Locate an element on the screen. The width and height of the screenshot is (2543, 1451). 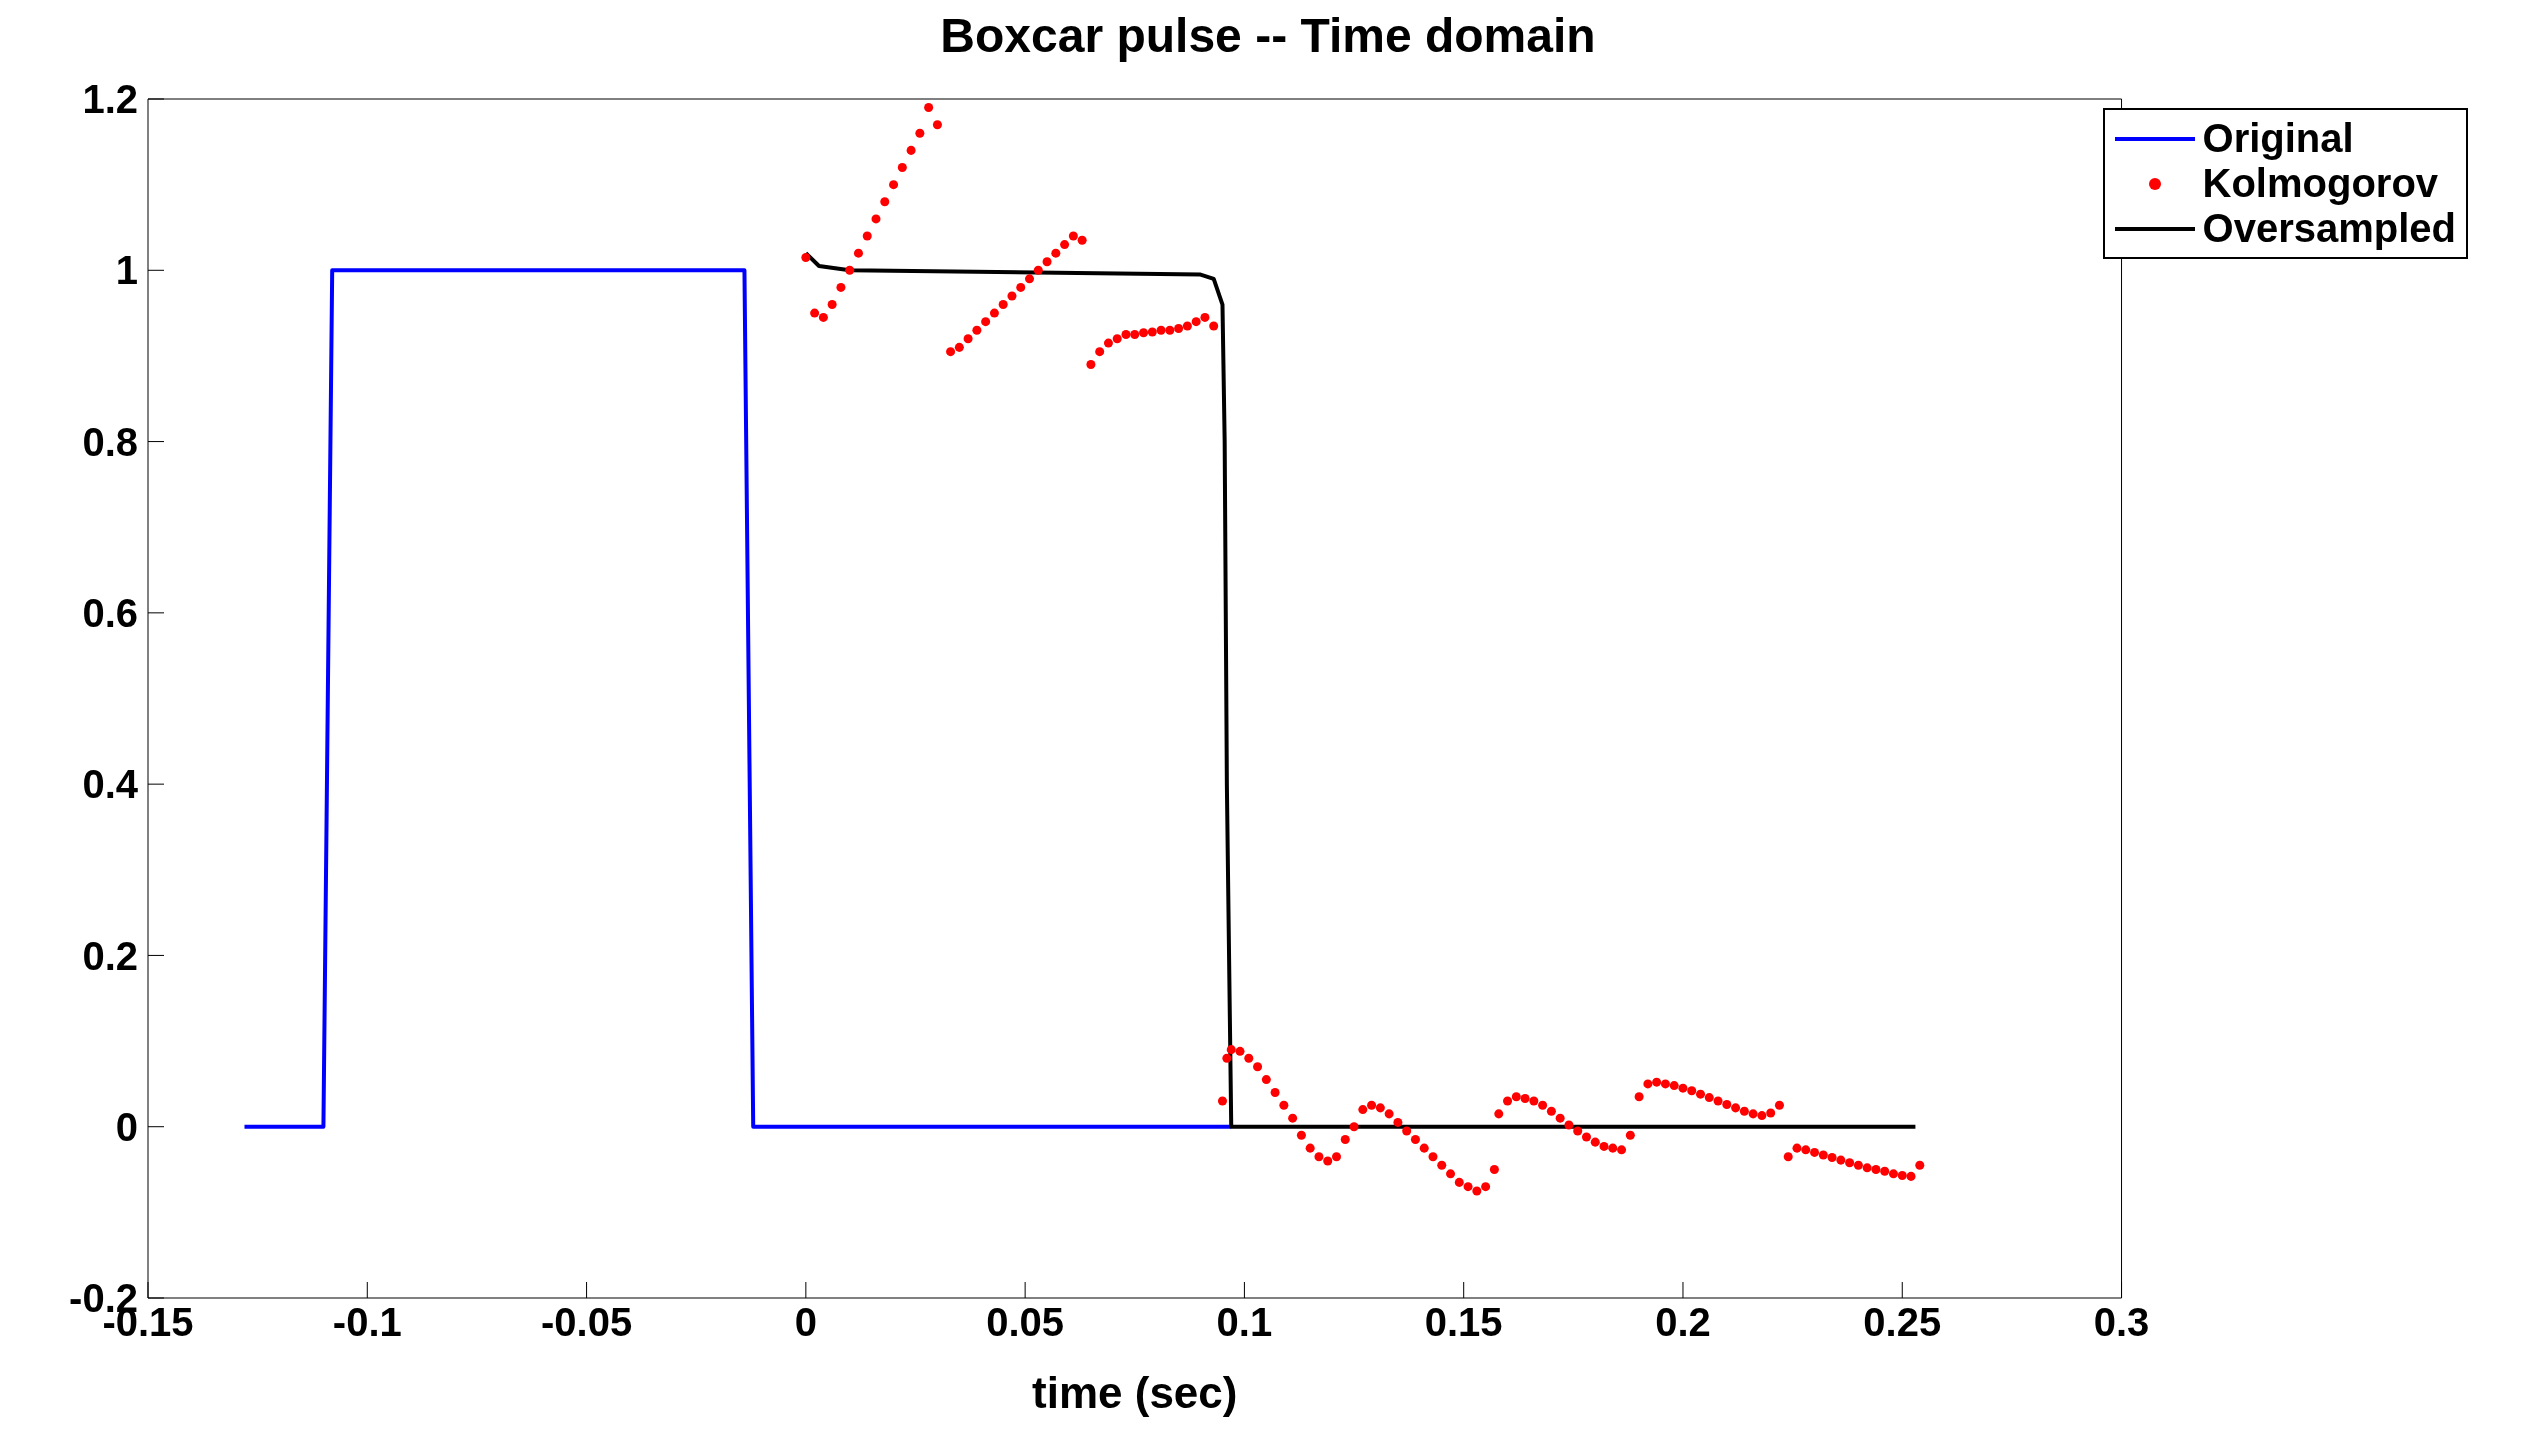
x-tick-label: 0 is located at coordinates (805, 1322).